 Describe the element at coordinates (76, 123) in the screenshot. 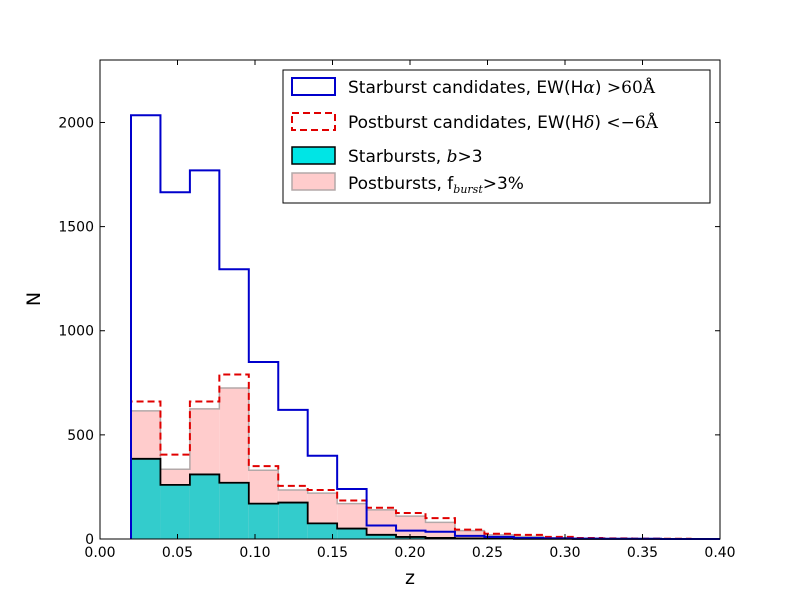

I see `y-tick-label-4: 2000` at that location.